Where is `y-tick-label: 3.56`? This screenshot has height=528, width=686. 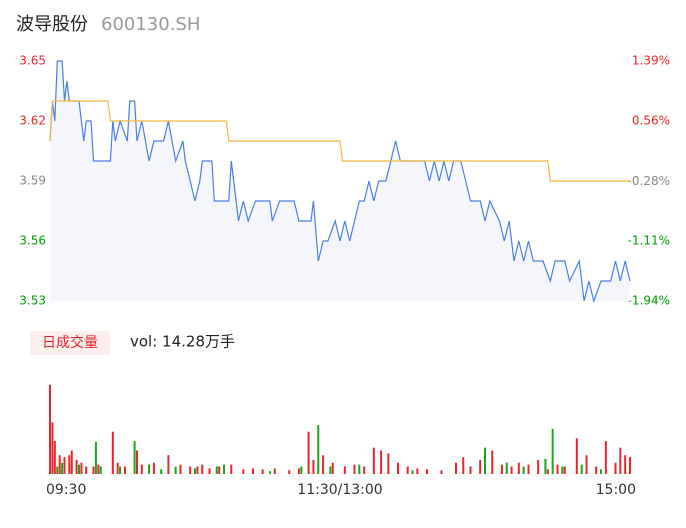 y-tick-label: 3.56 is located at coordinates (32, 241).